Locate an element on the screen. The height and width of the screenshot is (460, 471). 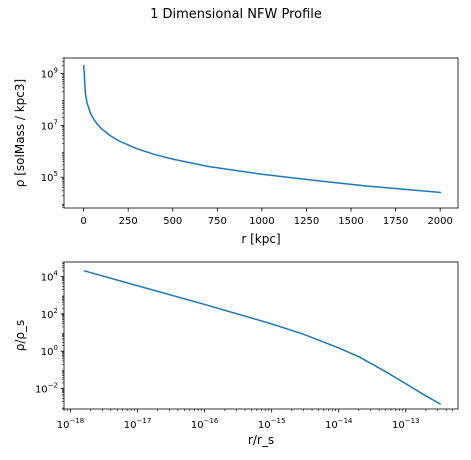
y-tick-label: 10⁻² is located at coordinates (46, 389).